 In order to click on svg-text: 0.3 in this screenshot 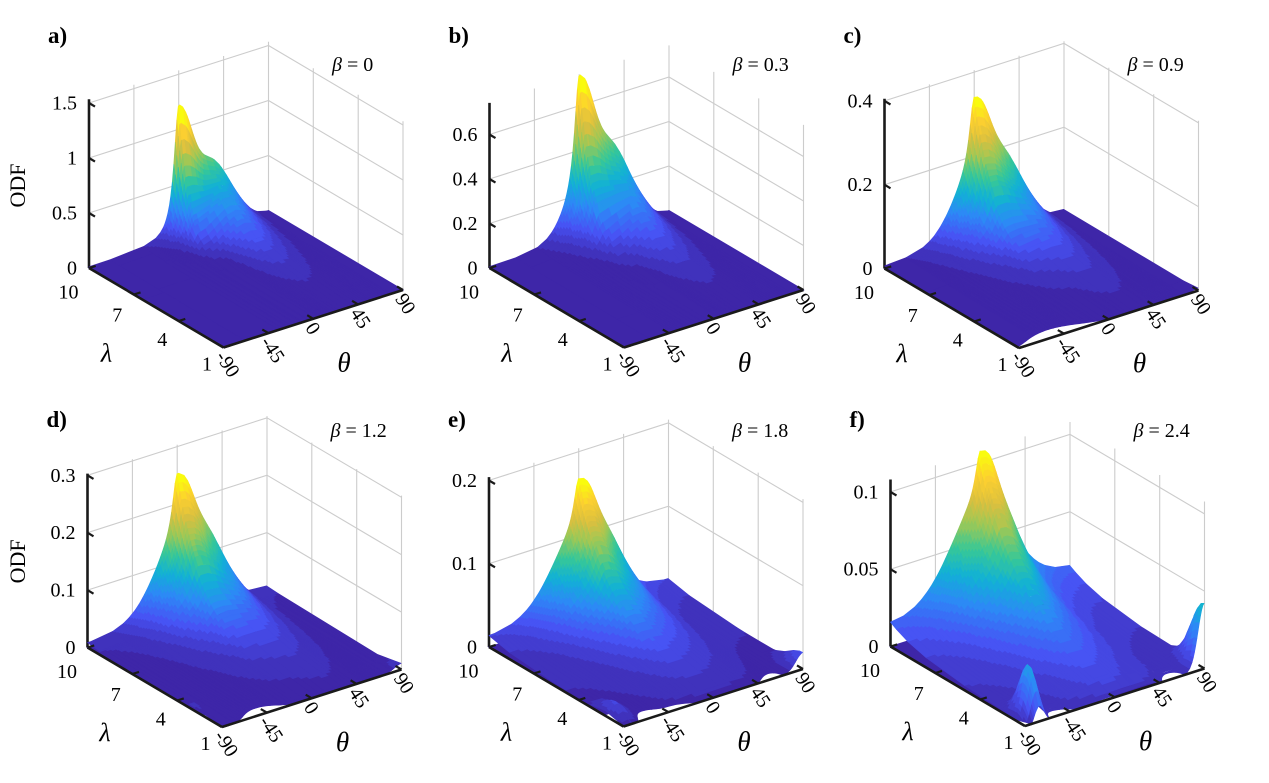, I will do `click(63, 476)`.